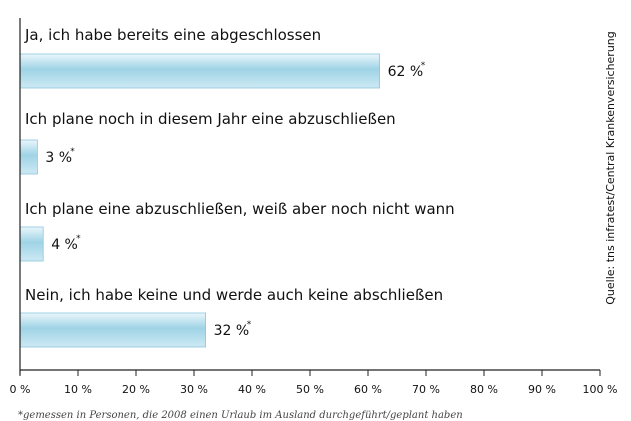 The image size is (631, 421). What do you see at coordinates (426, 389) in the screenshot?
I see `x-tick-label: 70 %` at bounding box center [426, 389].